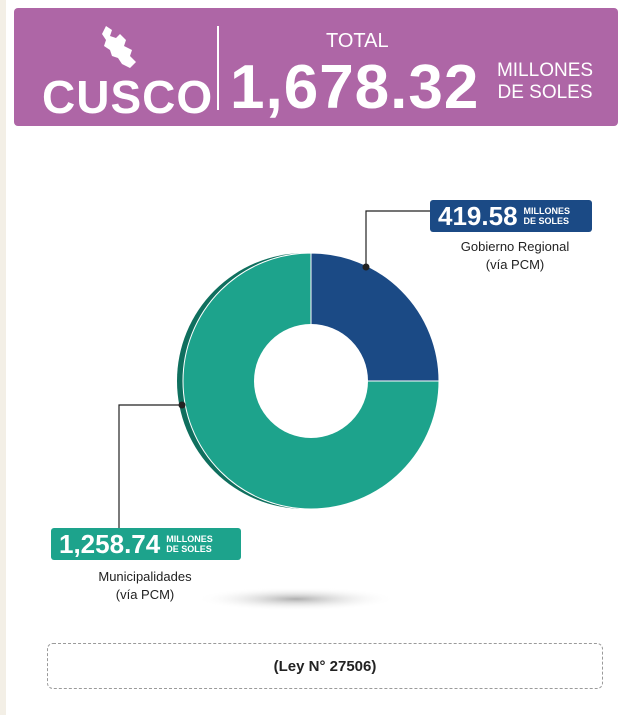  I want to click on gobierno-label: Gobierno Regional (vía PCM), so click(515, 256).